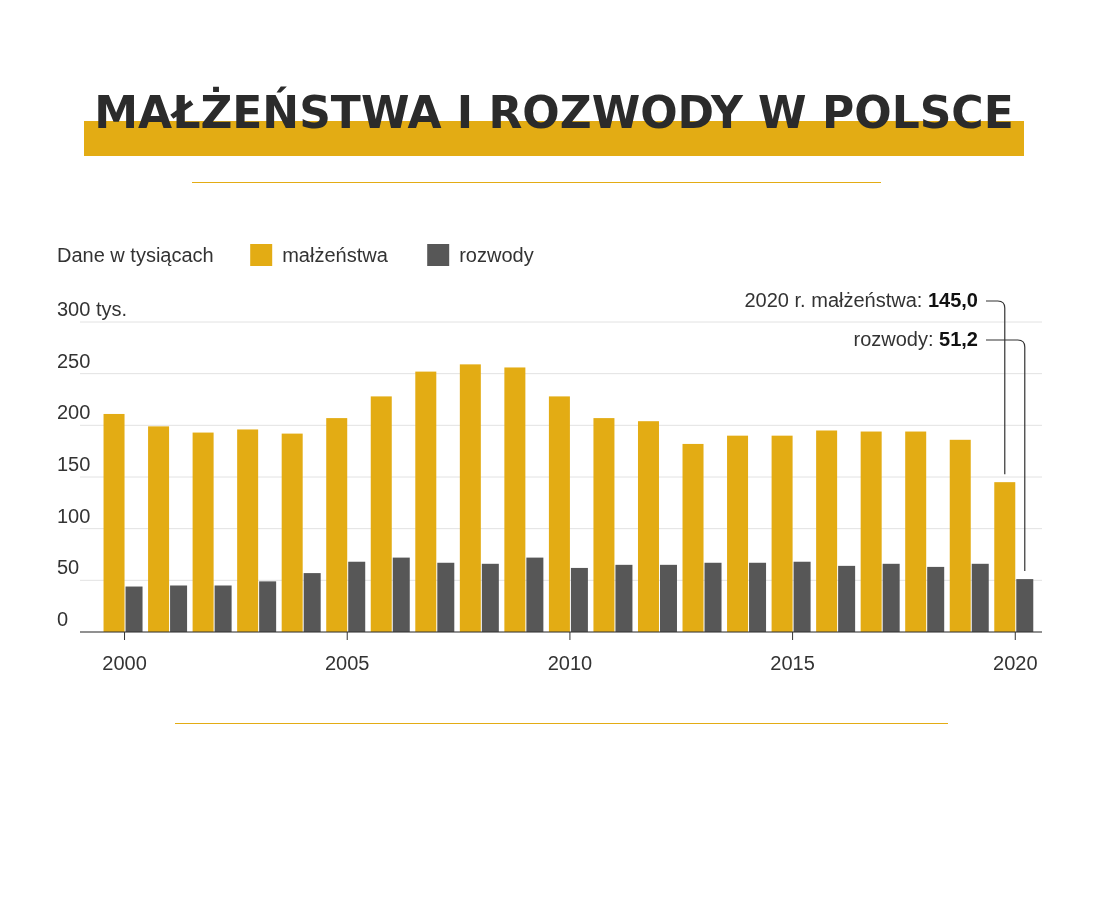 This screenshot has width=1100, height=900. I want to click on annotation: rozwody: 51,2, so click(915, 339).